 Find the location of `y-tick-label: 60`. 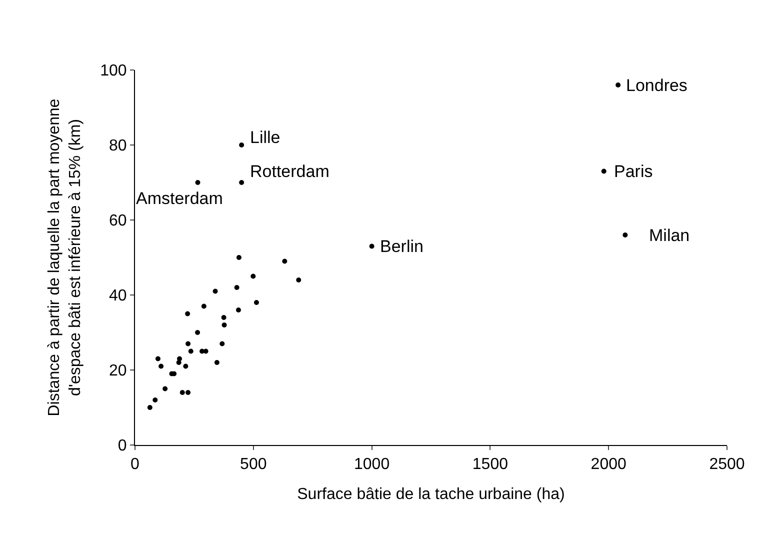

y-tick-label: 60 is located at coordinates (118, 221).